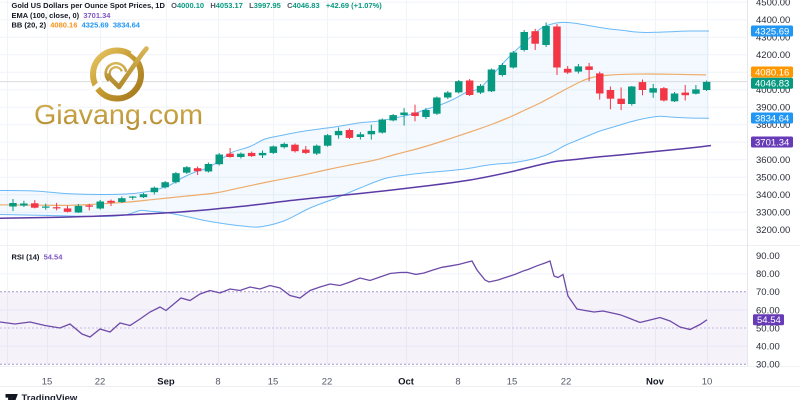 This screenshot has height=400, width=800. I want to click on svg-text: Oct, so click(406, 382).